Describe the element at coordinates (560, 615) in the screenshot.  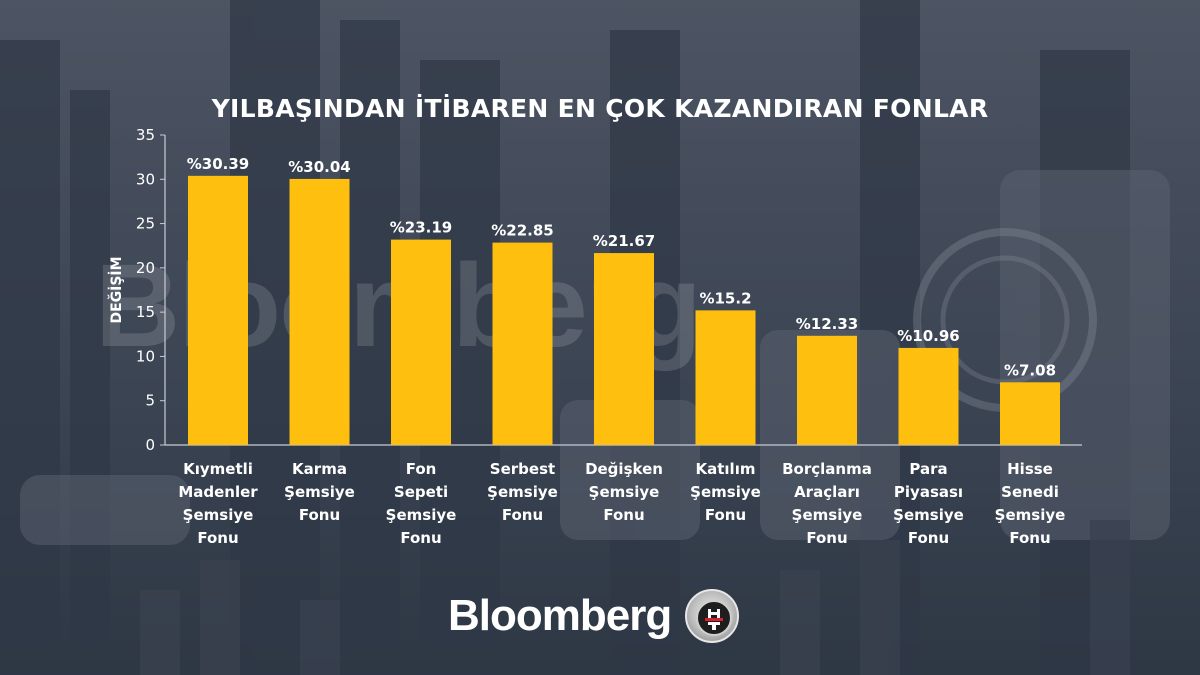
I see `bloomberg-wordmark: Bloomberg` at that location.